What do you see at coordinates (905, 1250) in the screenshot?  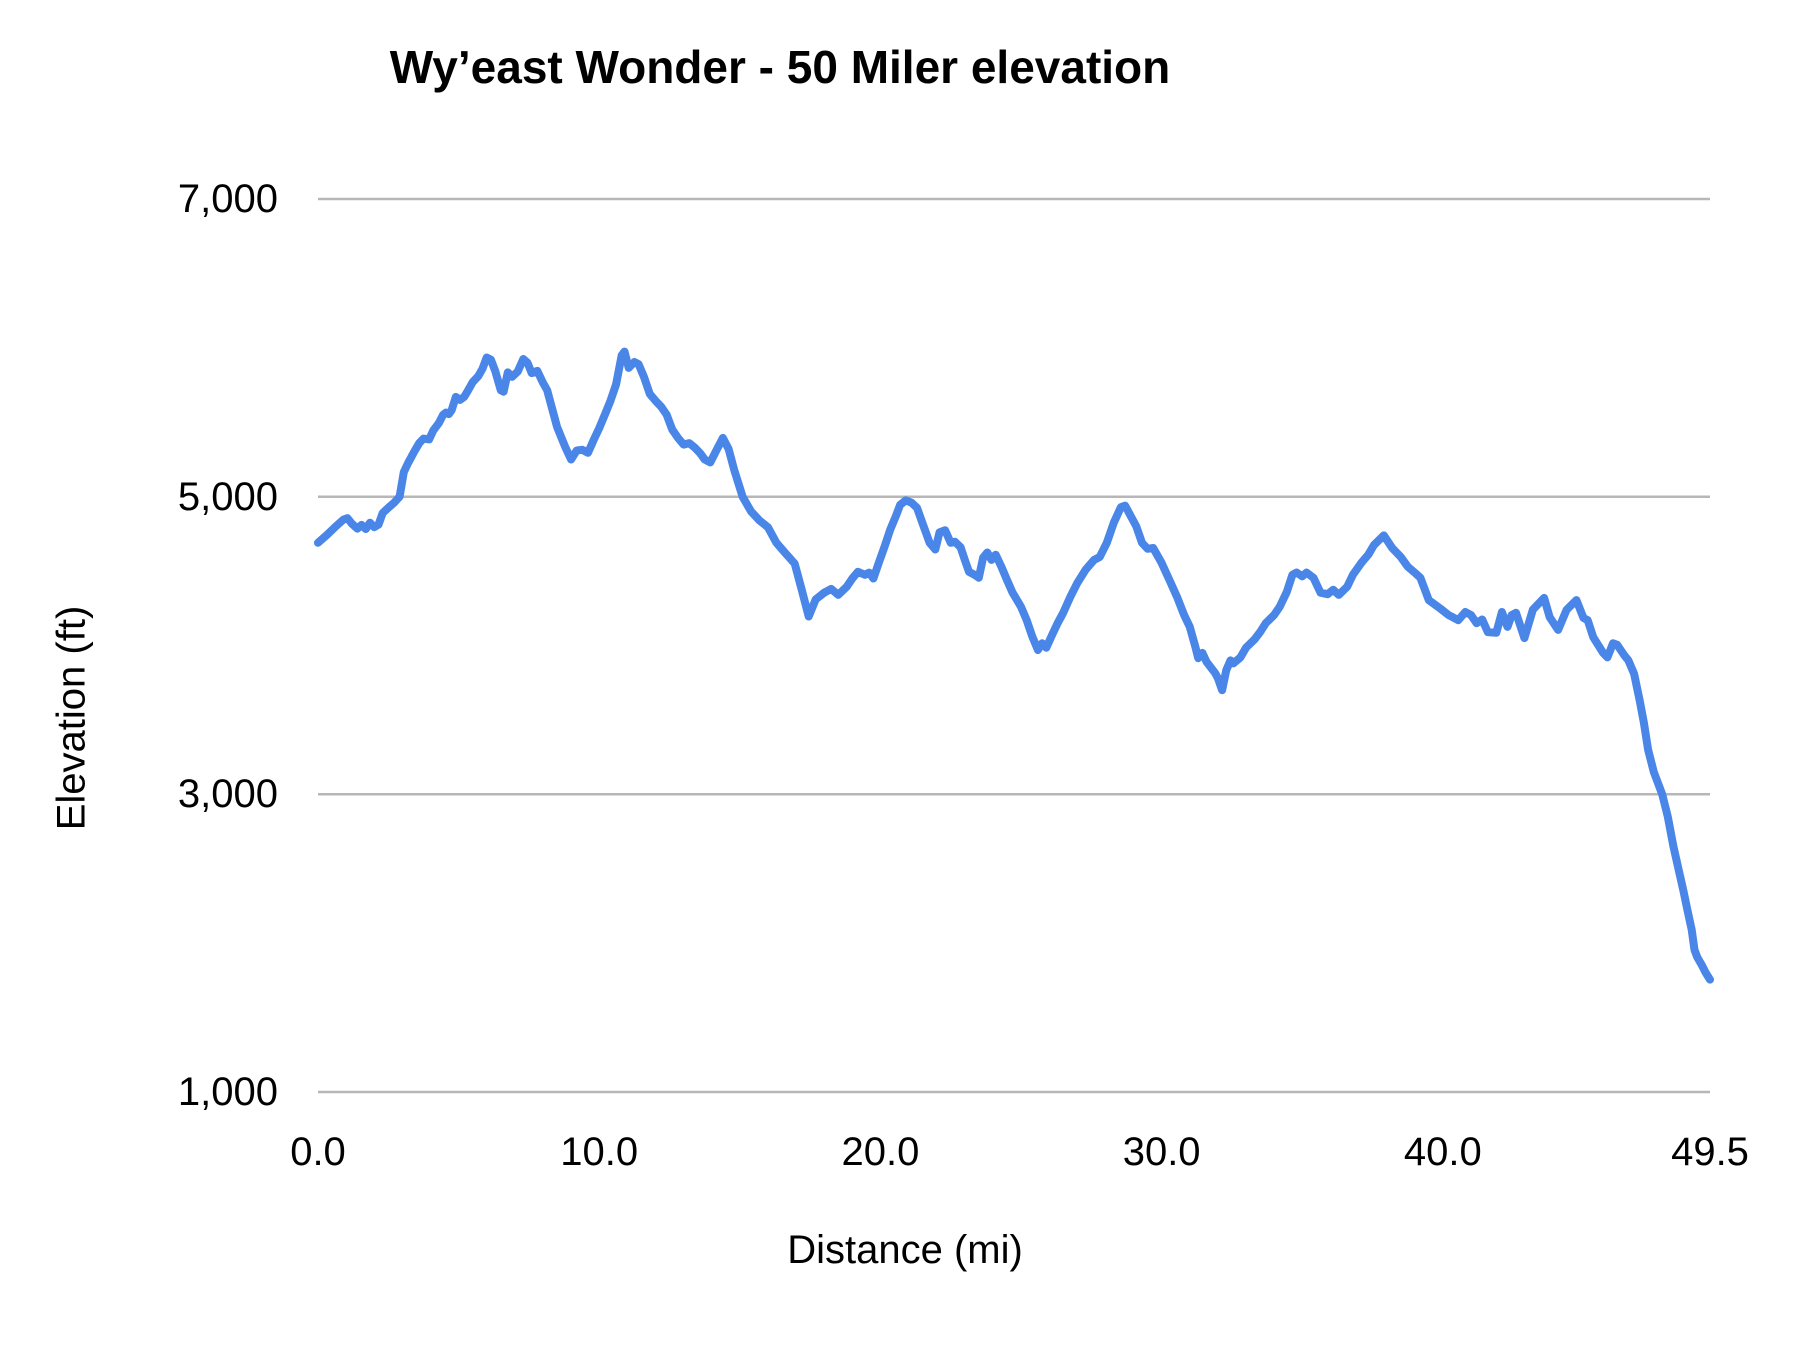 I see `x-axis-title: Distance (mi)` at bounding box center [905, 1250].